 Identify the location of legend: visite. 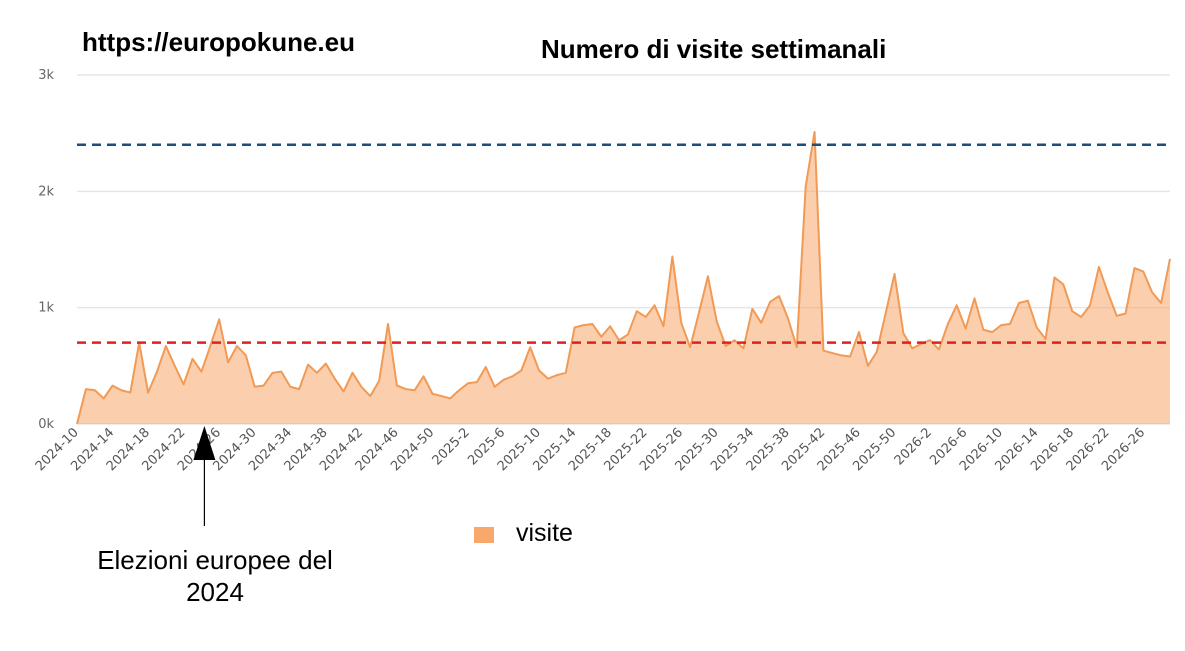
(523, 533).